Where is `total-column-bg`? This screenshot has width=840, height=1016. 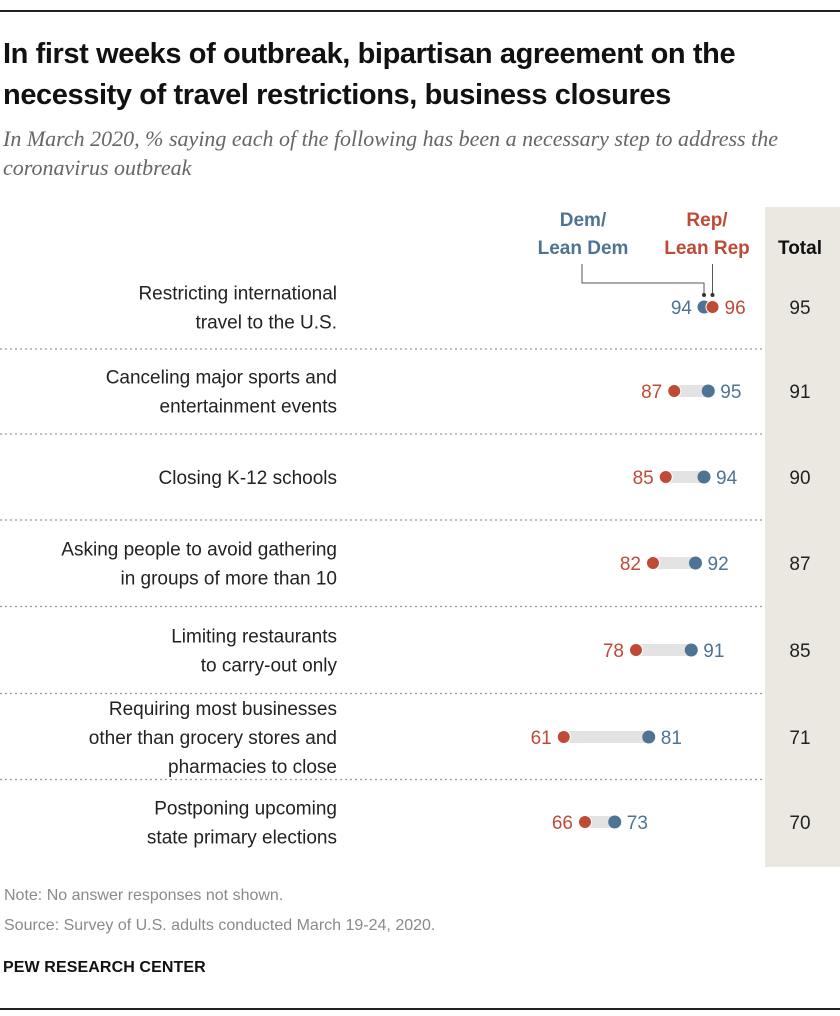
total-column-bg is located at coordinates (802, 537).